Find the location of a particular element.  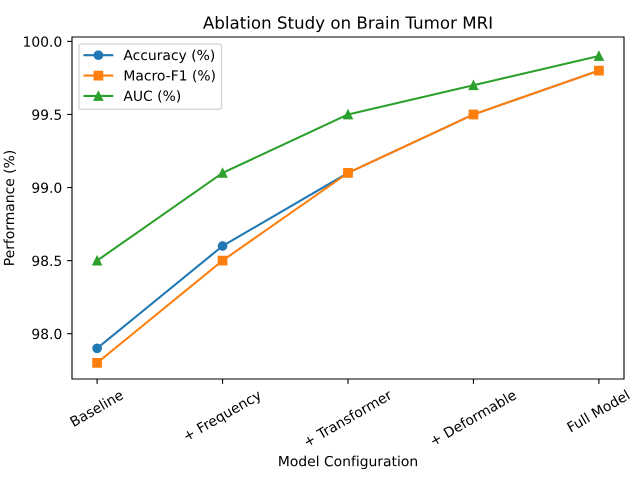

legend-label: AUC (%) is located at coordinates (151, 96).